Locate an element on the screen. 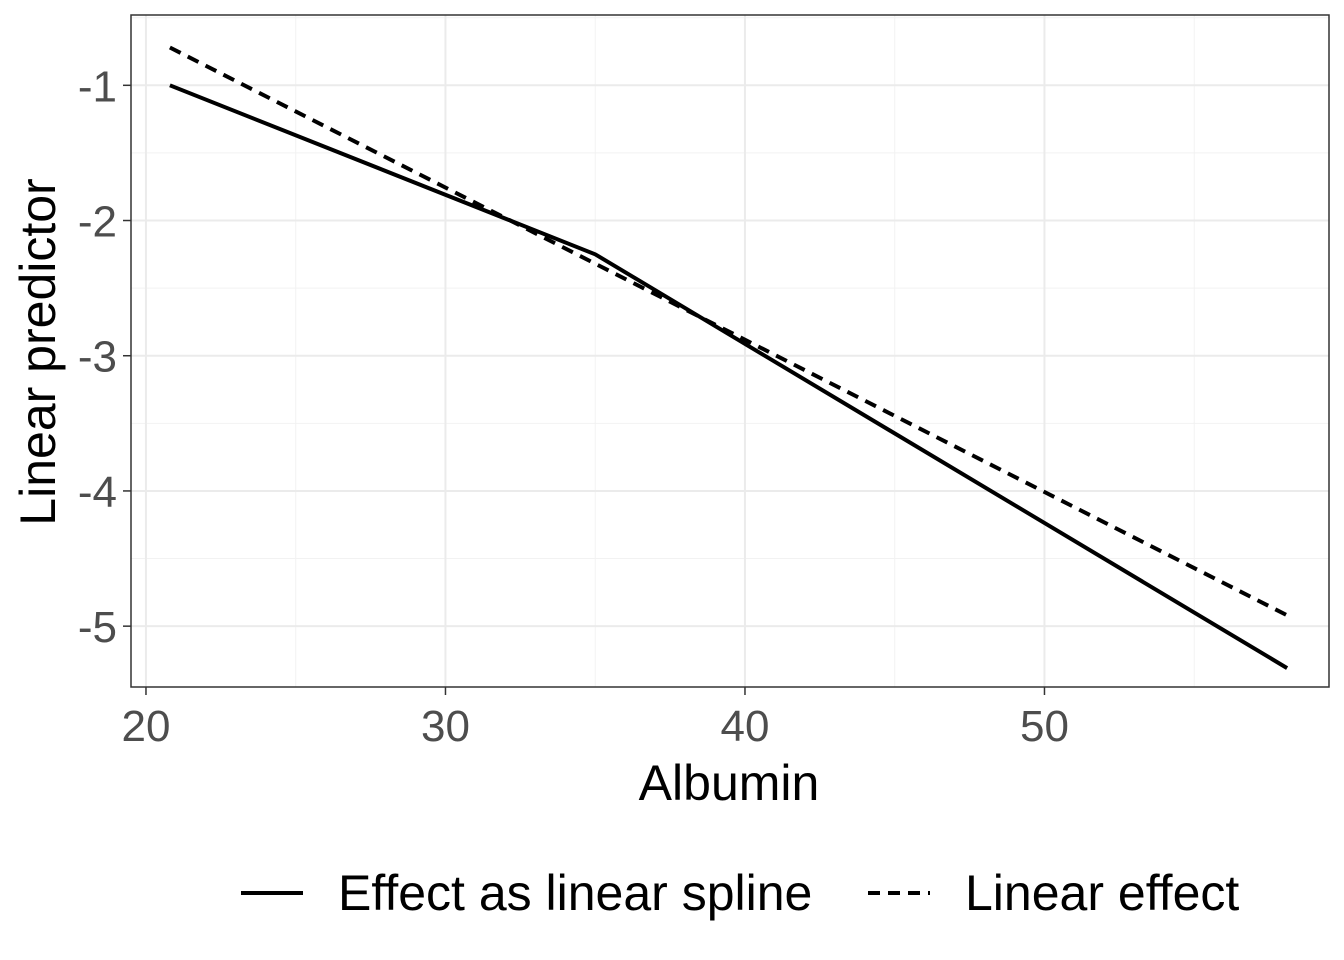  x-tick-label: 40 is located at coordinates (744, 726).